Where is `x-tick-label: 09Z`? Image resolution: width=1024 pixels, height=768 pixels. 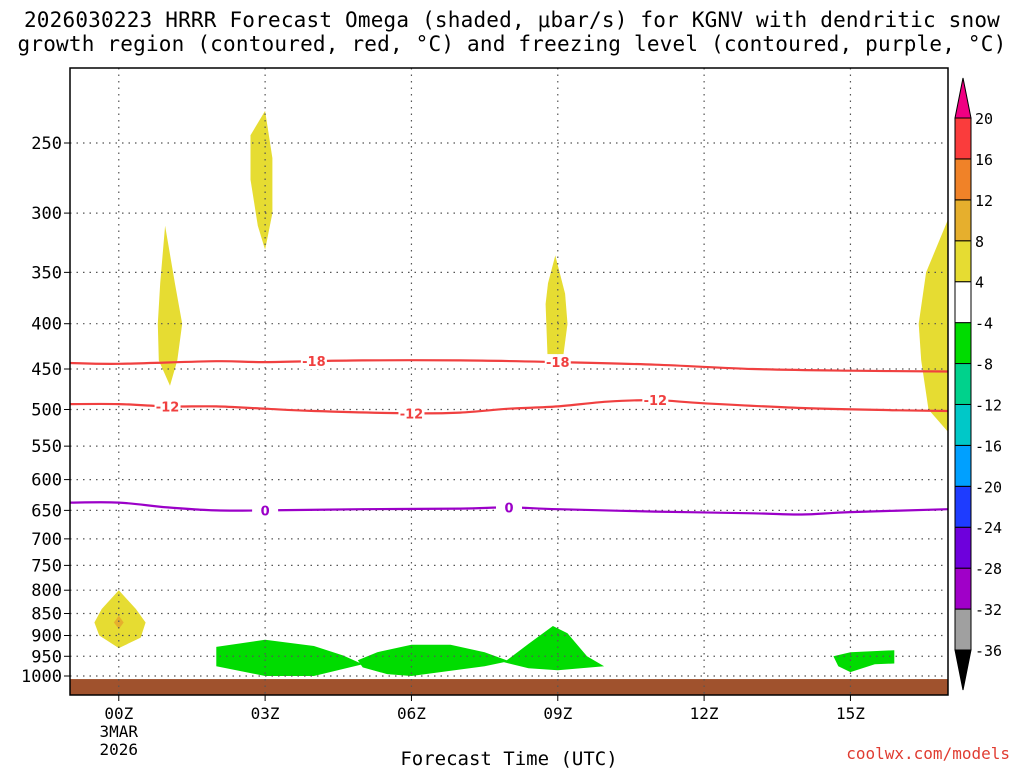 x-tick-label: 09Z is located at coordinates (557, 713).